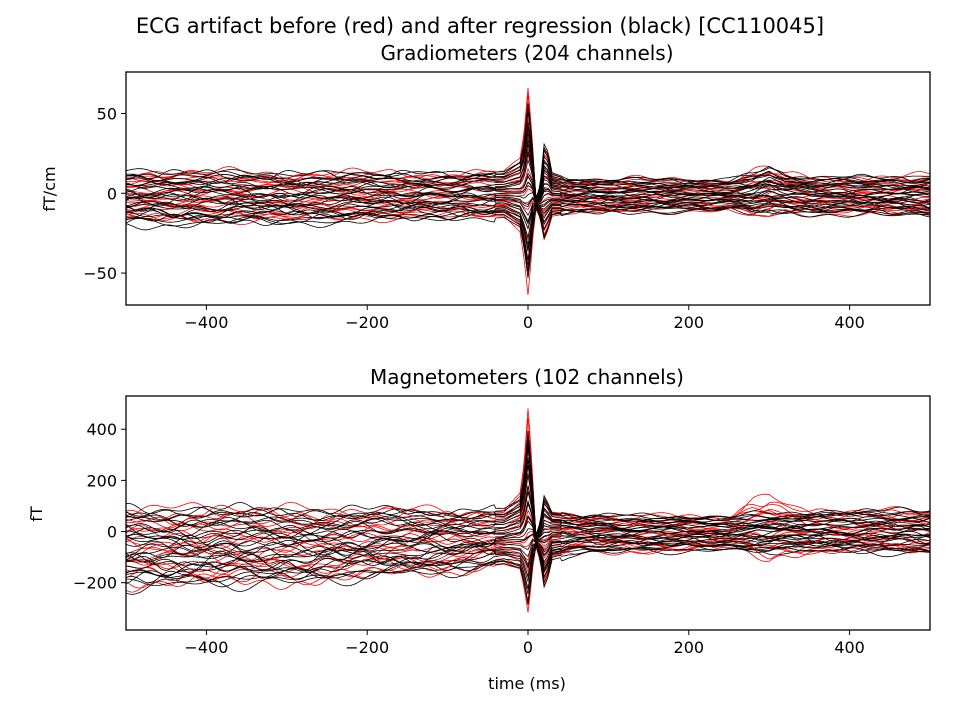  What do you see at coordinates (101, 429) in the screenshot?
I see `y-tick-label: 400` at bounding box center [101, 429].